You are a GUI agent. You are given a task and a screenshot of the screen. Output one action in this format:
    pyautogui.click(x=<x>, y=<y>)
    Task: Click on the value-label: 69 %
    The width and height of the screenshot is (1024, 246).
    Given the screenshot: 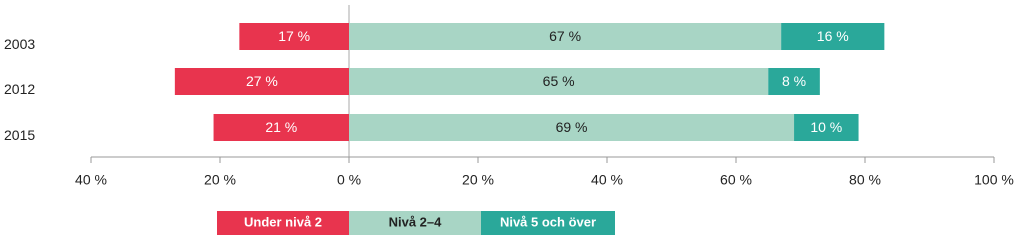 What is the action you would take?
    pyautogui.click(x=572, y=127)
    